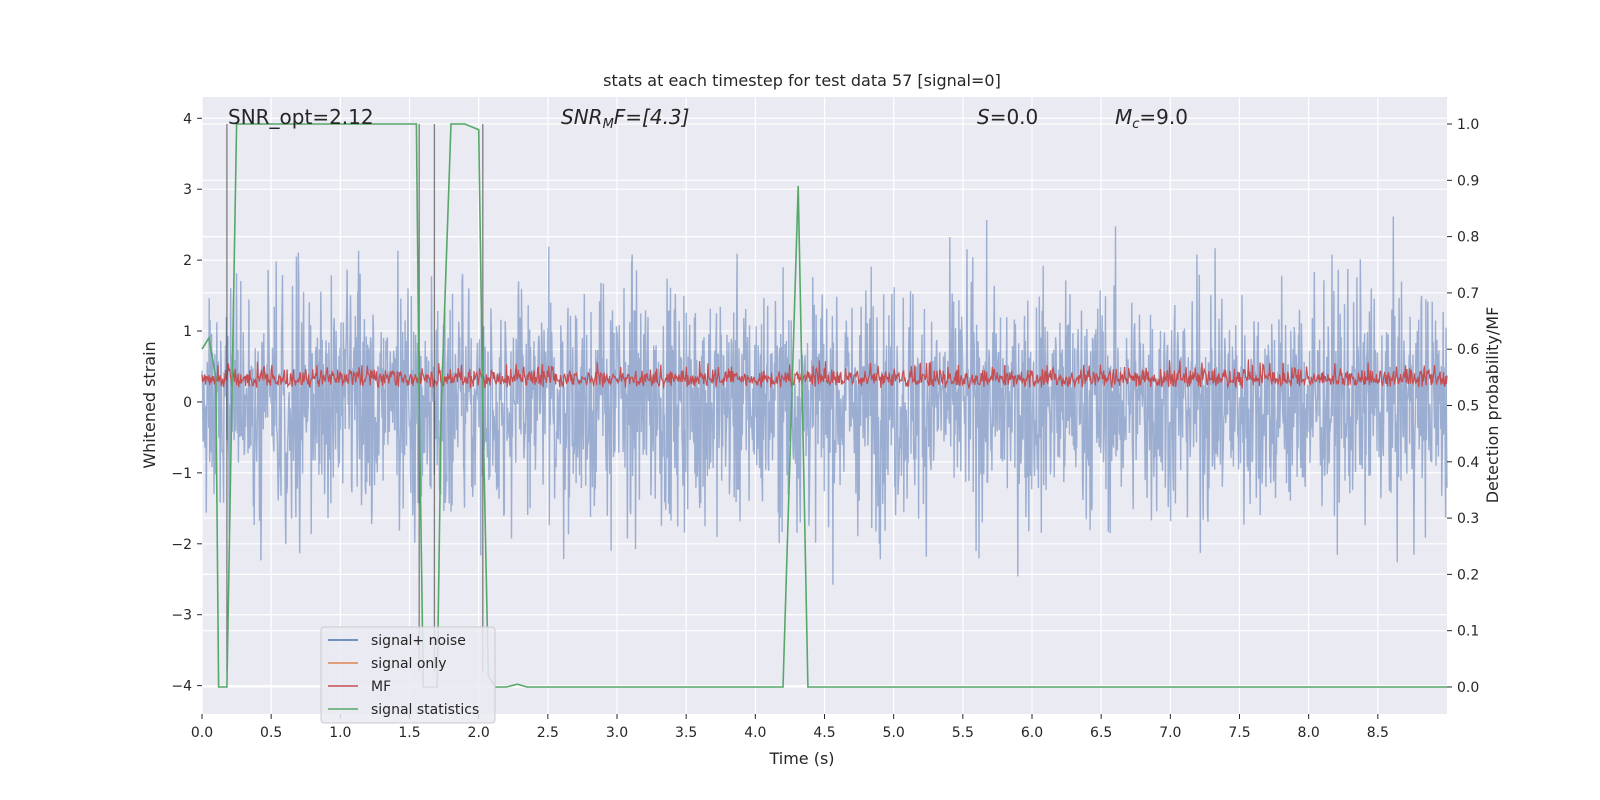  What do you see at coordinates (340, 733) in the screenshot?
I see `x-tick-label: 1.0` at bounding box center [340, 733].